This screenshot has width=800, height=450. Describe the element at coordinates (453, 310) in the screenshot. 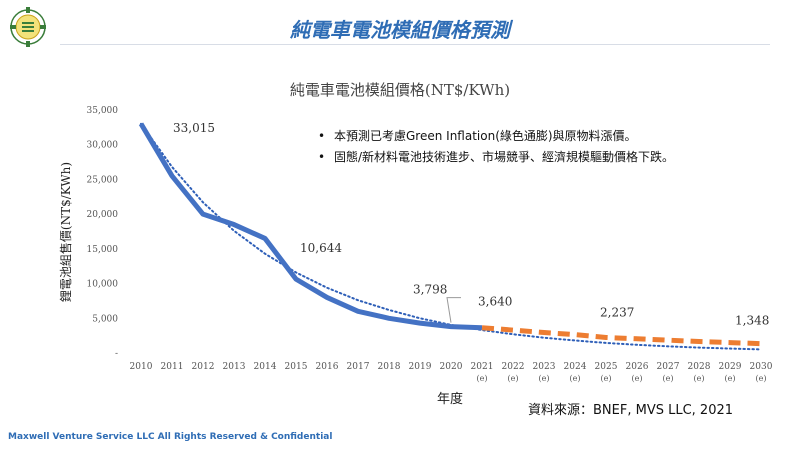

I see `data-label-leader` at that location.